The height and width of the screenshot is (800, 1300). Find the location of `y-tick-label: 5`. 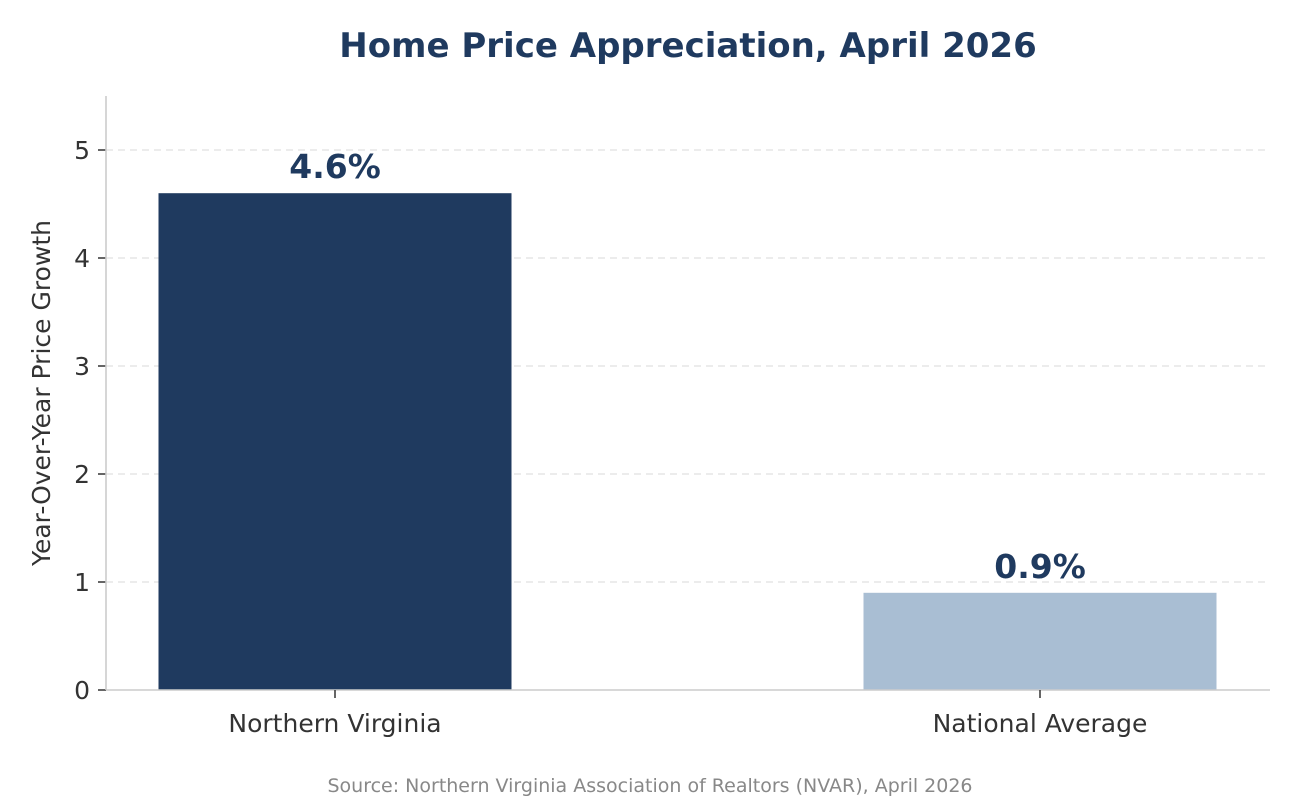

y-tick-label: 5 is located at coordinates (82, 150).